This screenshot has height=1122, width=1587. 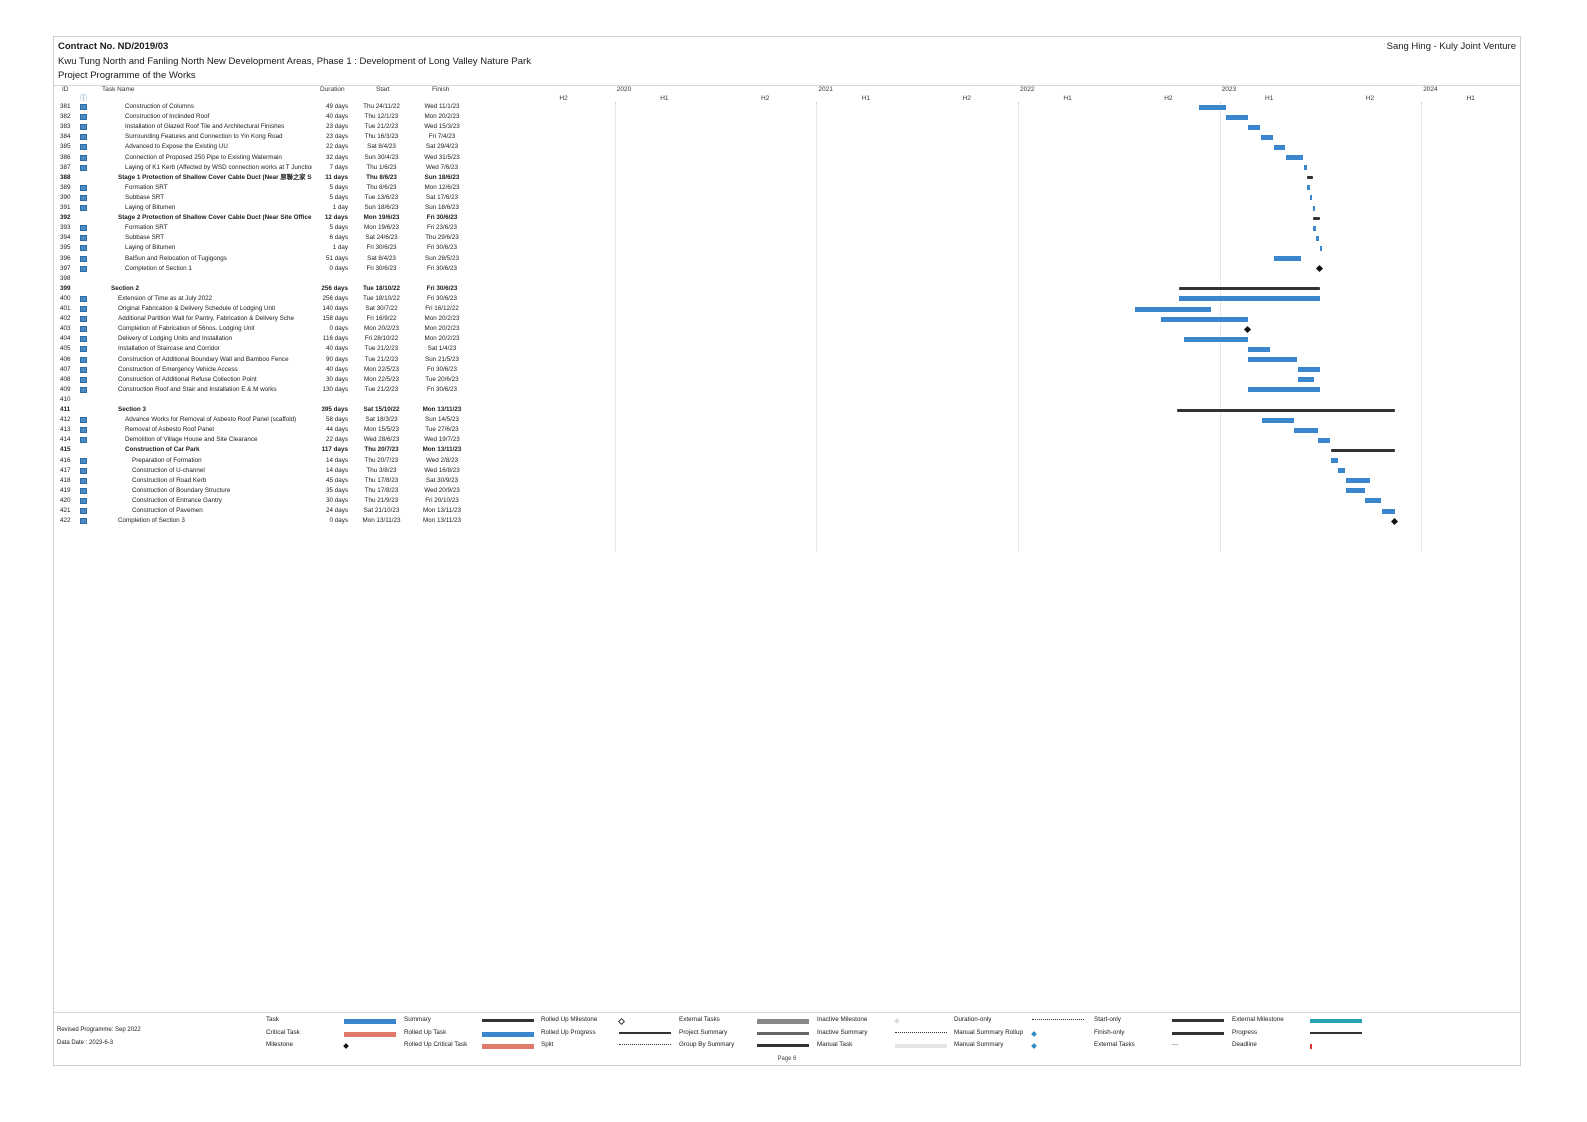 I want to click on task-name: Preparation of Formation, so click(x=167, y=460).